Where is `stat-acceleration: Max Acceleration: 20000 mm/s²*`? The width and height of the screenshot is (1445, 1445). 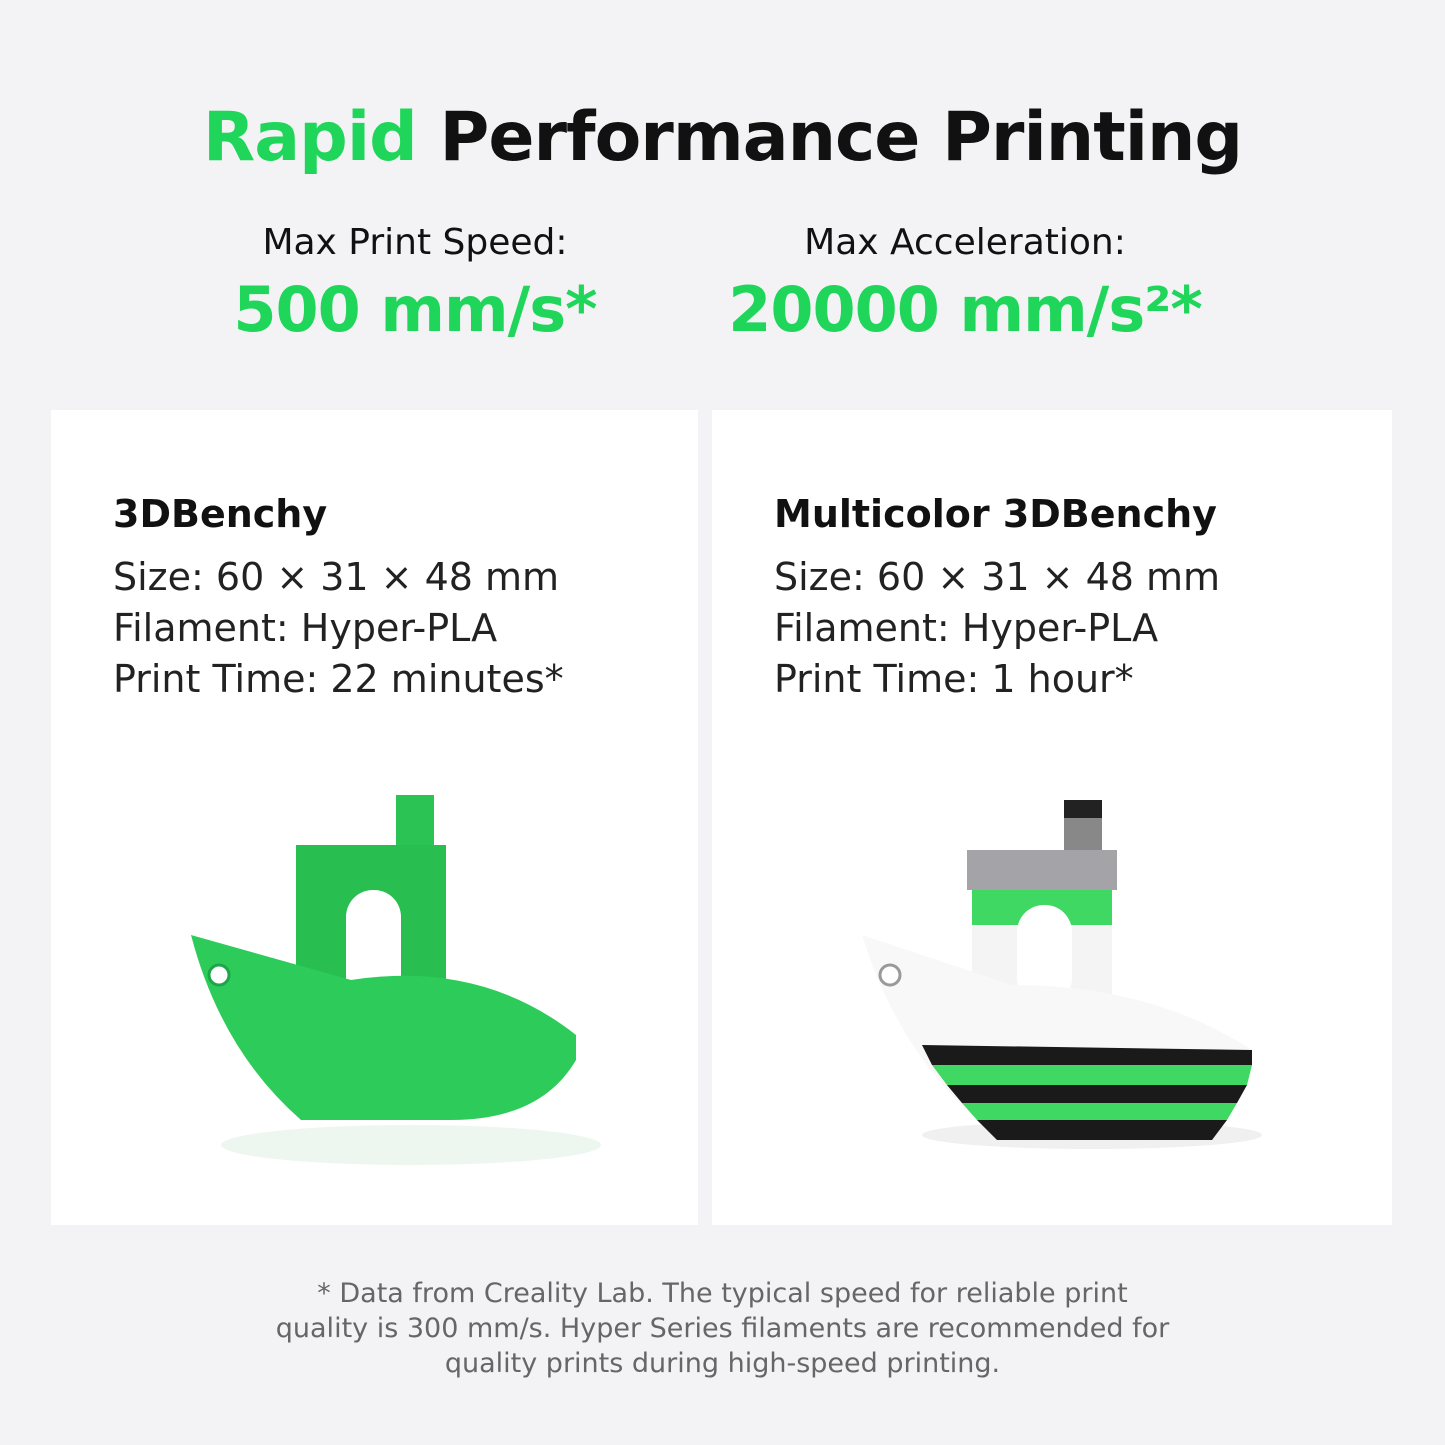 stat-acceleration: Max Acceleration: 20000 mm/s²* is located at coordinates (965, 284).